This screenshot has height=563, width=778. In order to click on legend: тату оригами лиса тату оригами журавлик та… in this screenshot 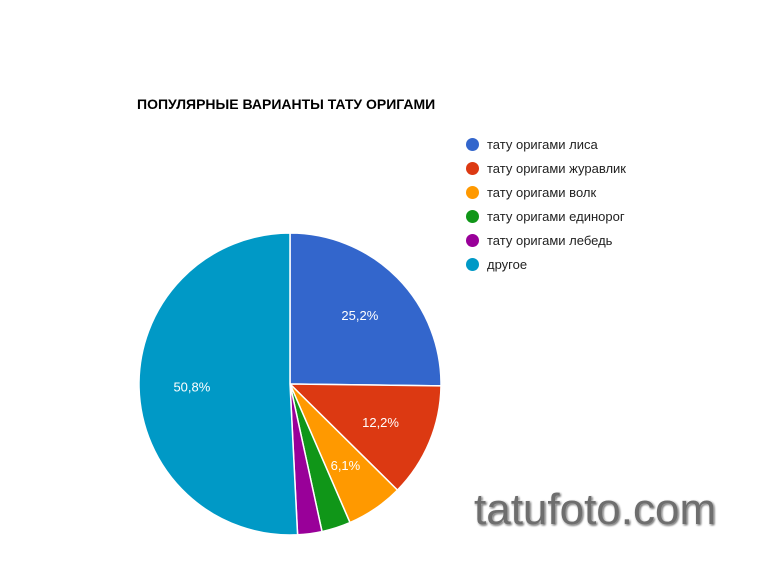, I will do `click(551, 208)`.